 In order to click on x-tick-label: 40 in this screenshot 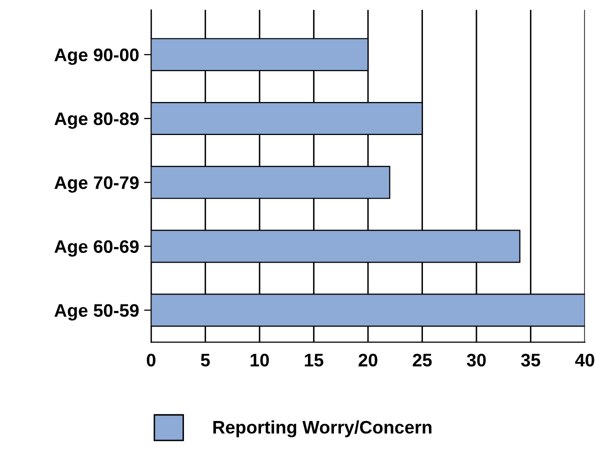, I will do `click(584, 360)`.